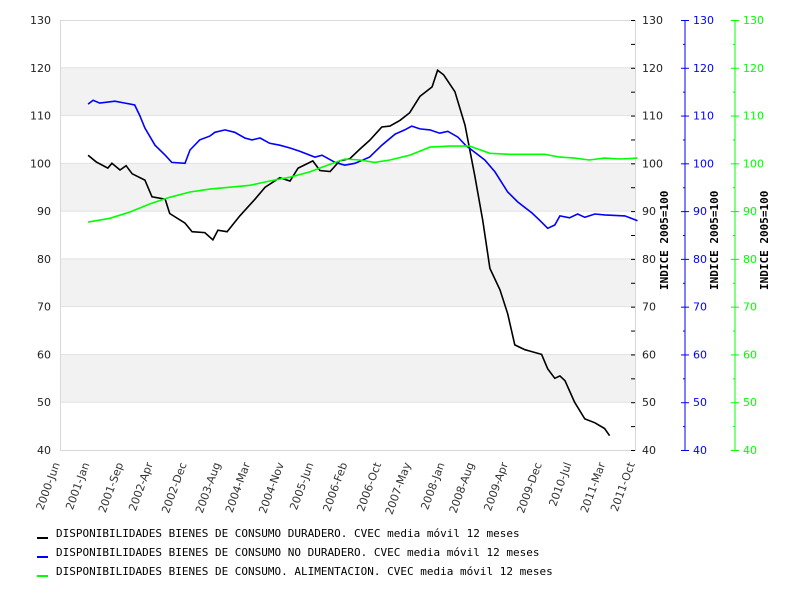  What do you see at coordinates (529, 488) in the screenshot?
I see `x-tick-label: 2009-Dec` at bounding box center [529, 488].